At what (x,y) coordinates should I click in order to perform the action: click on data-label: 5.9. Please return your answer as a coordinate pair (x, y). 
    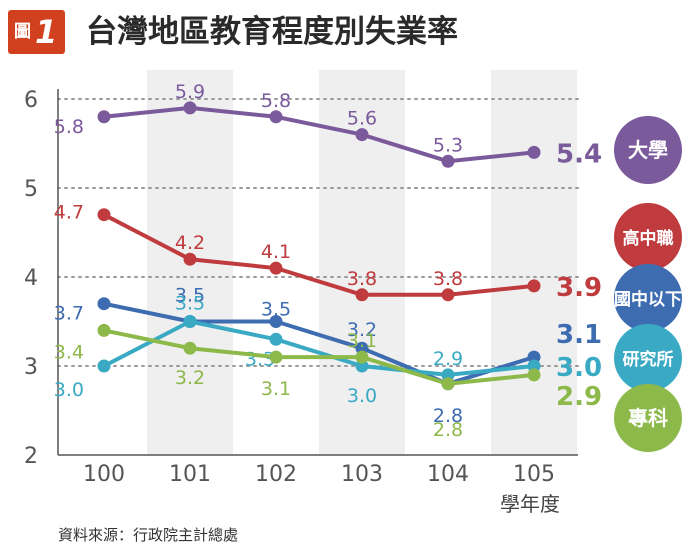
    Looking at the image, I should click on (190, 92).